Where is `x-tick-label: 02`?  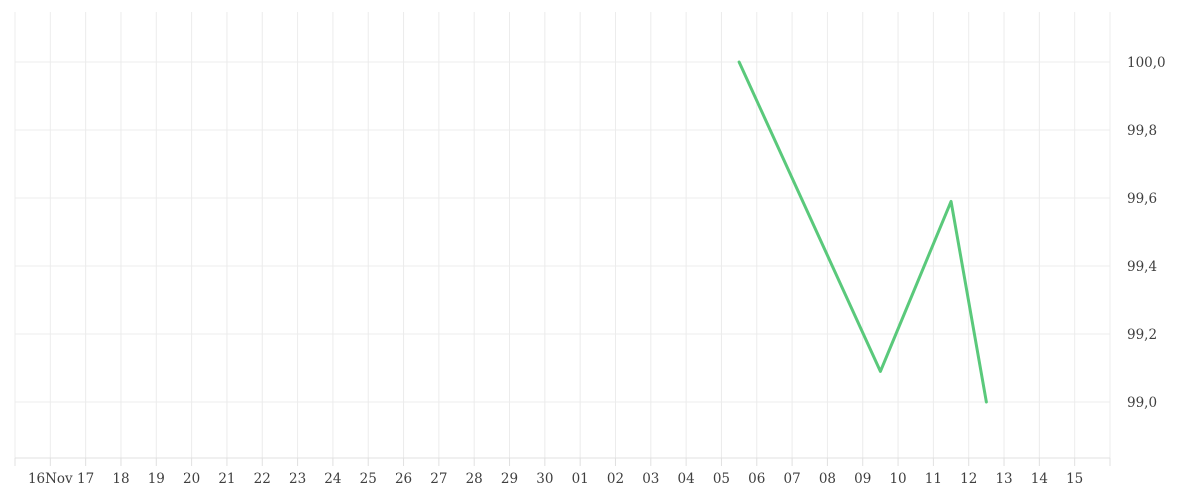 x-tick-label: 02 is located at coordinates (615, 479).